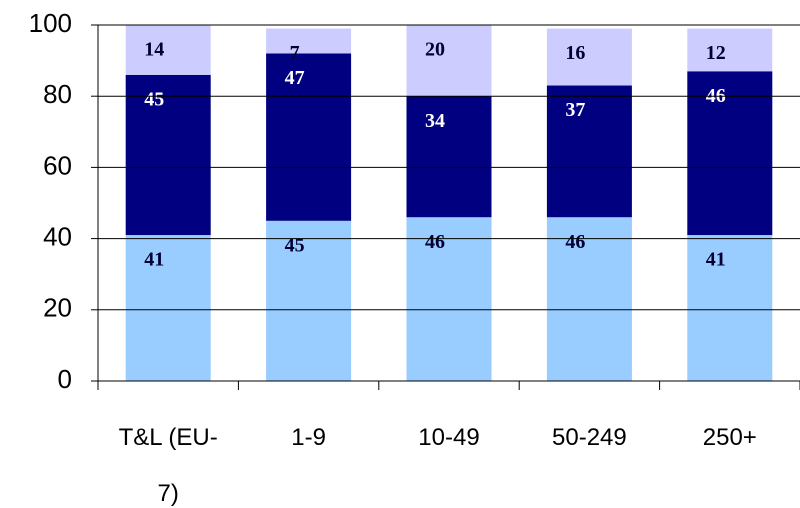 The height and width of the screenshot is (508, 800). I want to click on data-label: 16, so click(575, 53).